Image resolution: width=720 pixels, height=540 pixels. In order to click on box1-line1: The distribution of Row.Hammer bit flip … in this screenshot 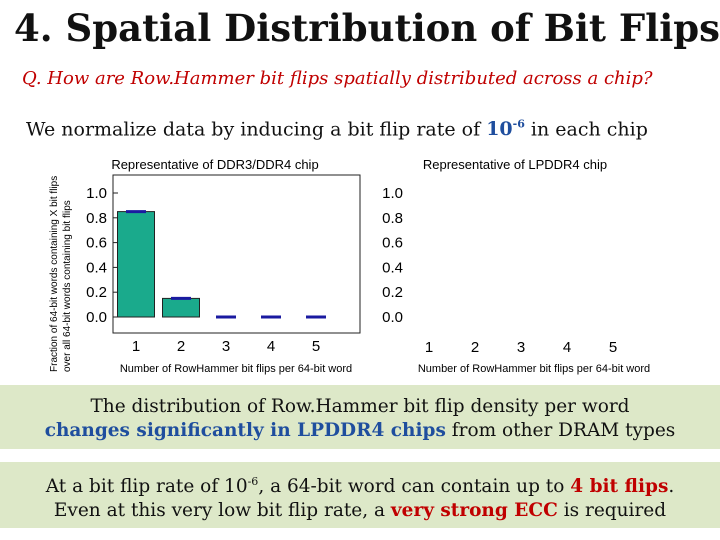, I will do `click(360, 406)`.